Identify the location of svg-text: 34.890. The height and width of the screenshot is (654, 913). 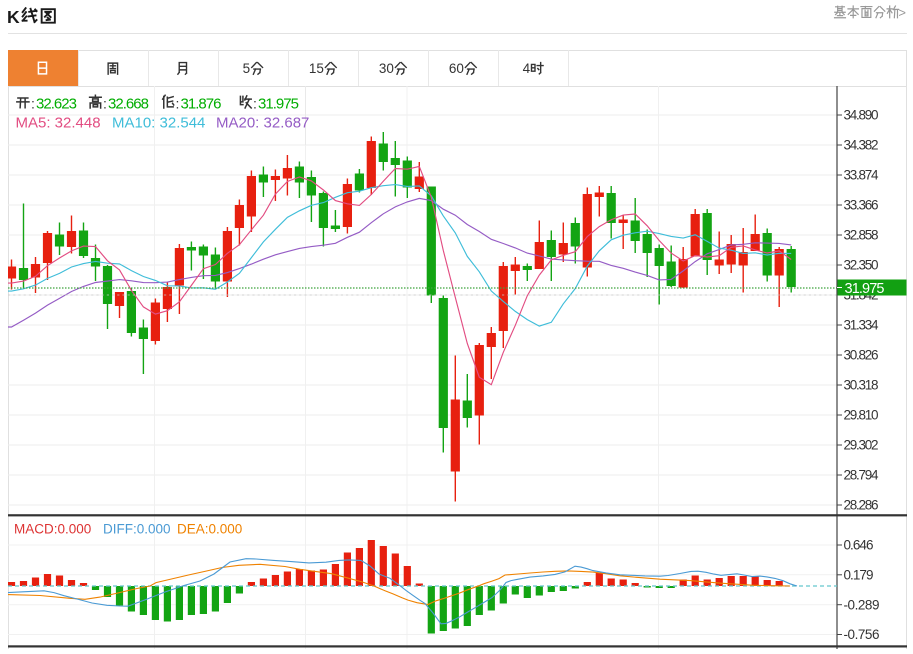
(861, 115).